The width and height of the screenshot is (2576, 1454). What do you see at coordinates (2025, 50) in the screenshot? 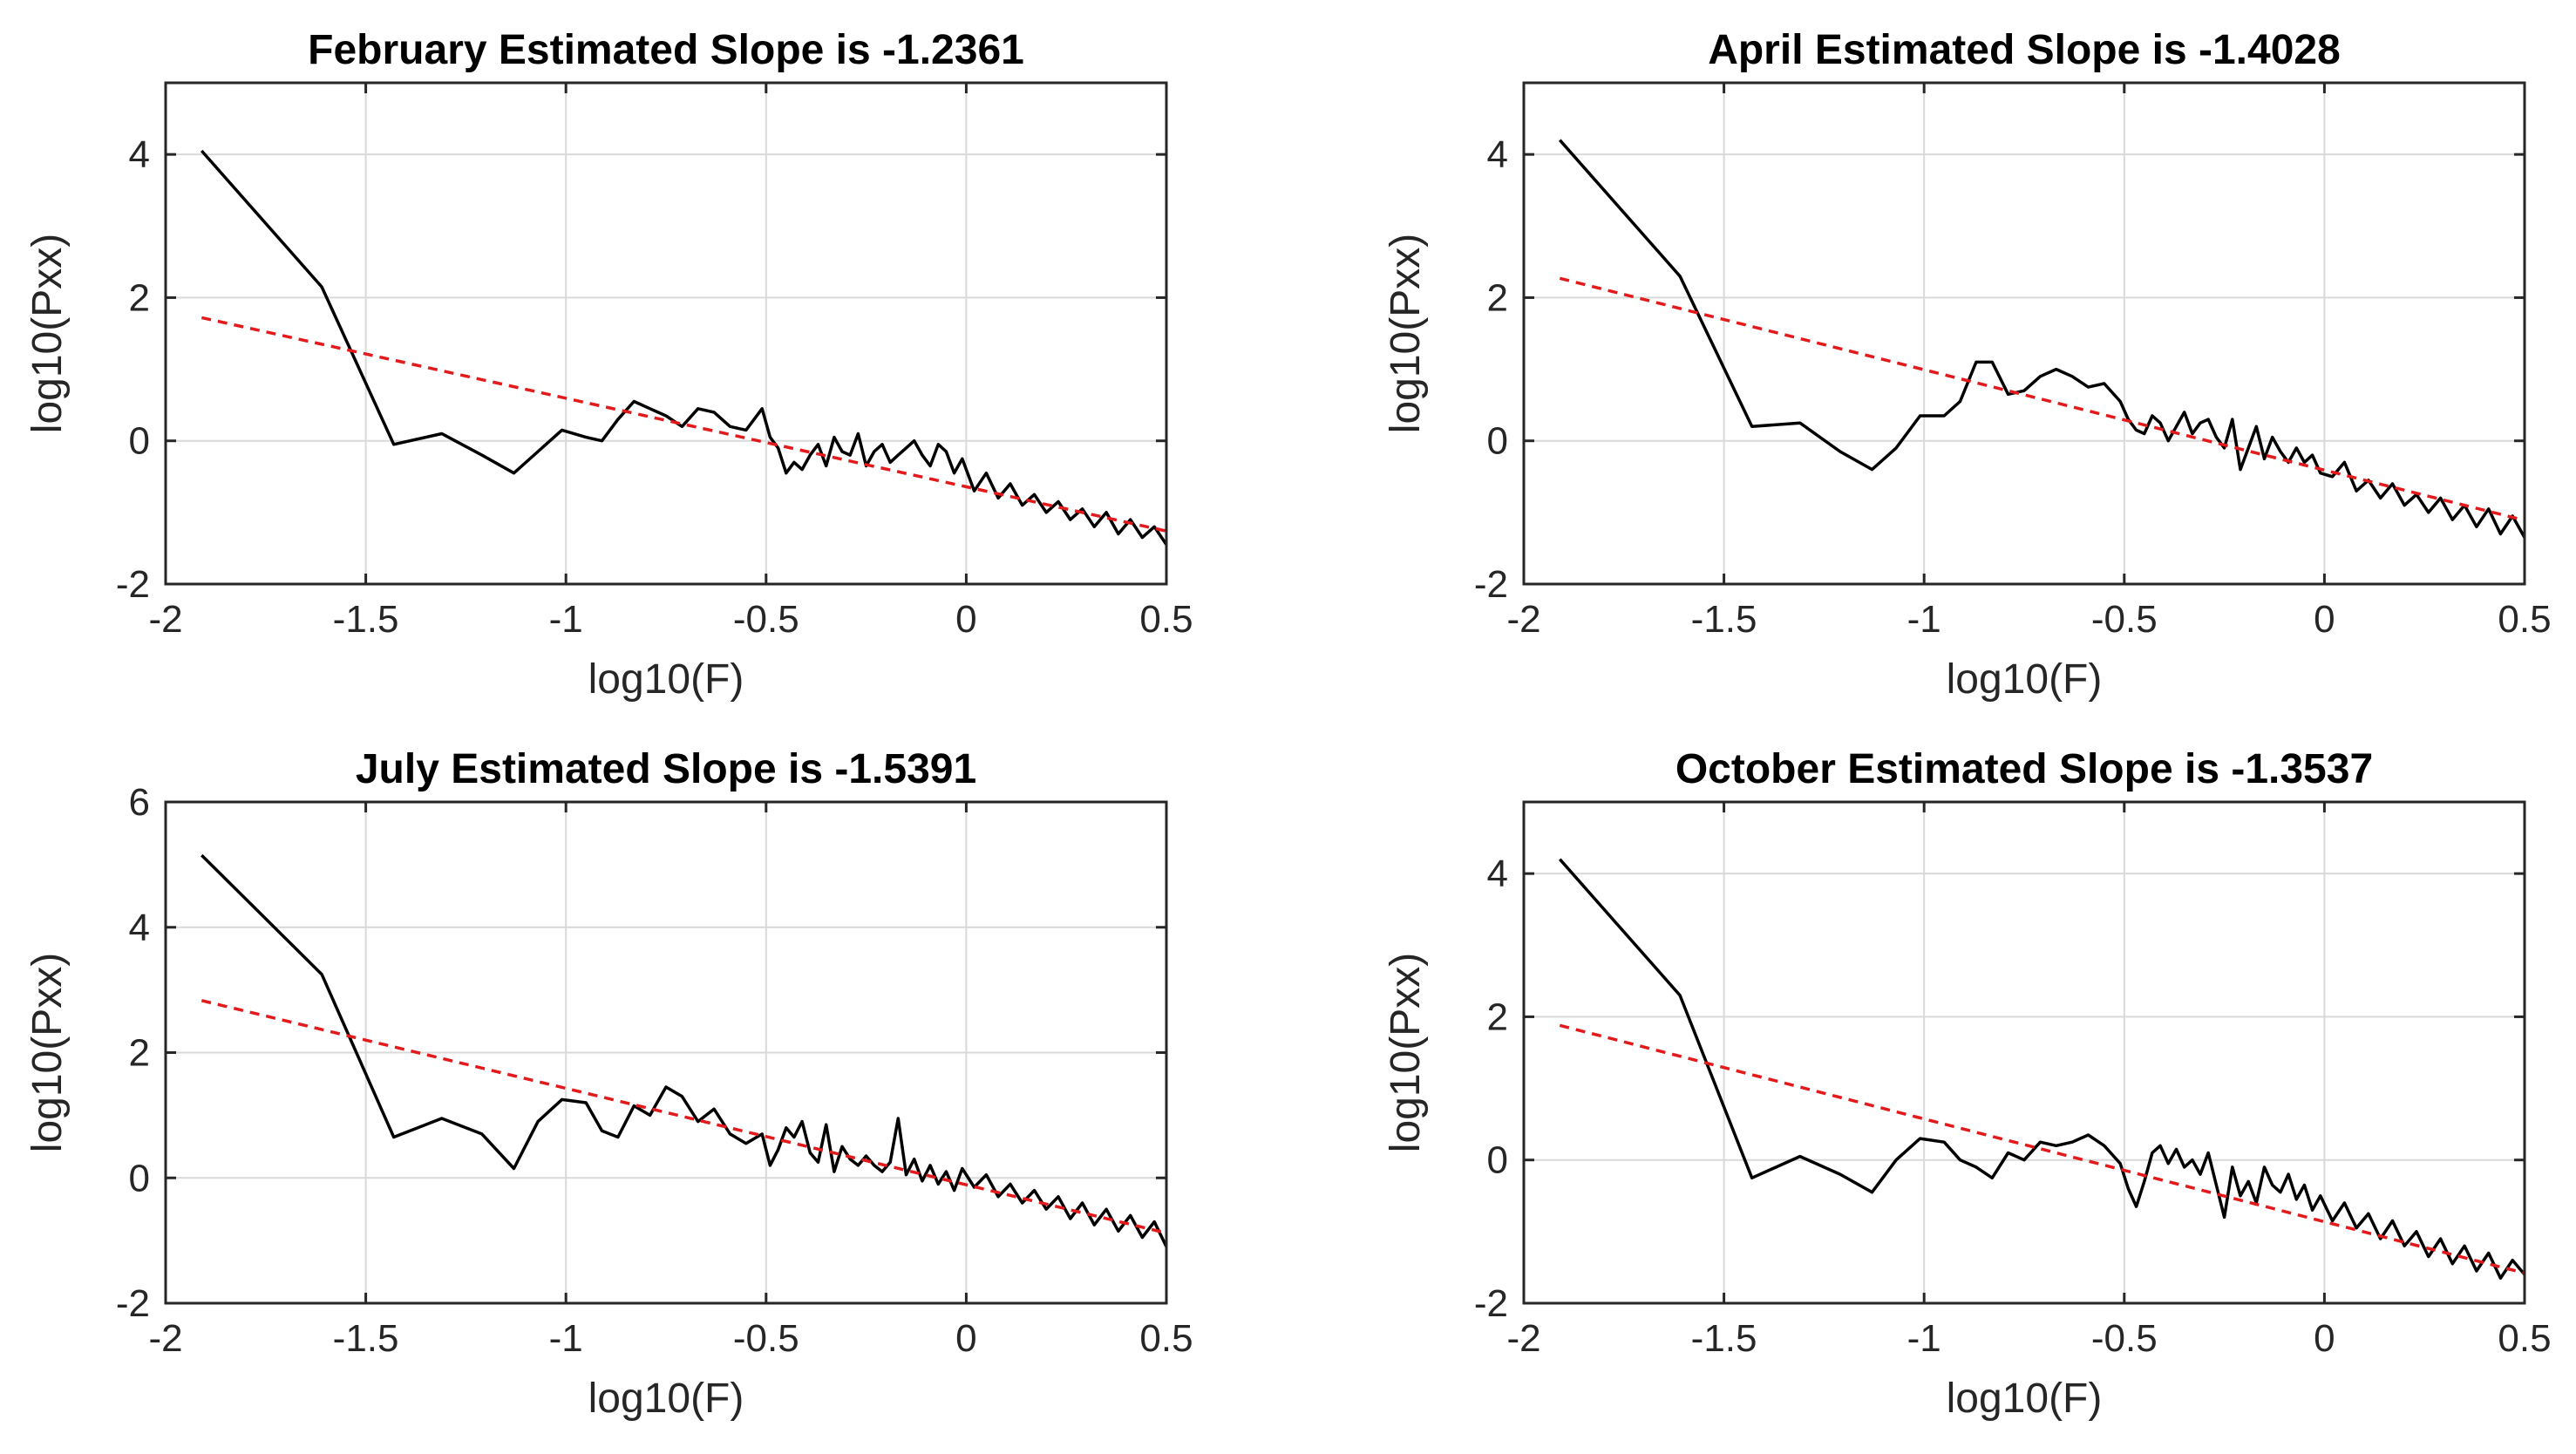
I see `chart-title: April Estimated Slope is -1.4028` at bounding box center [2025, 50].